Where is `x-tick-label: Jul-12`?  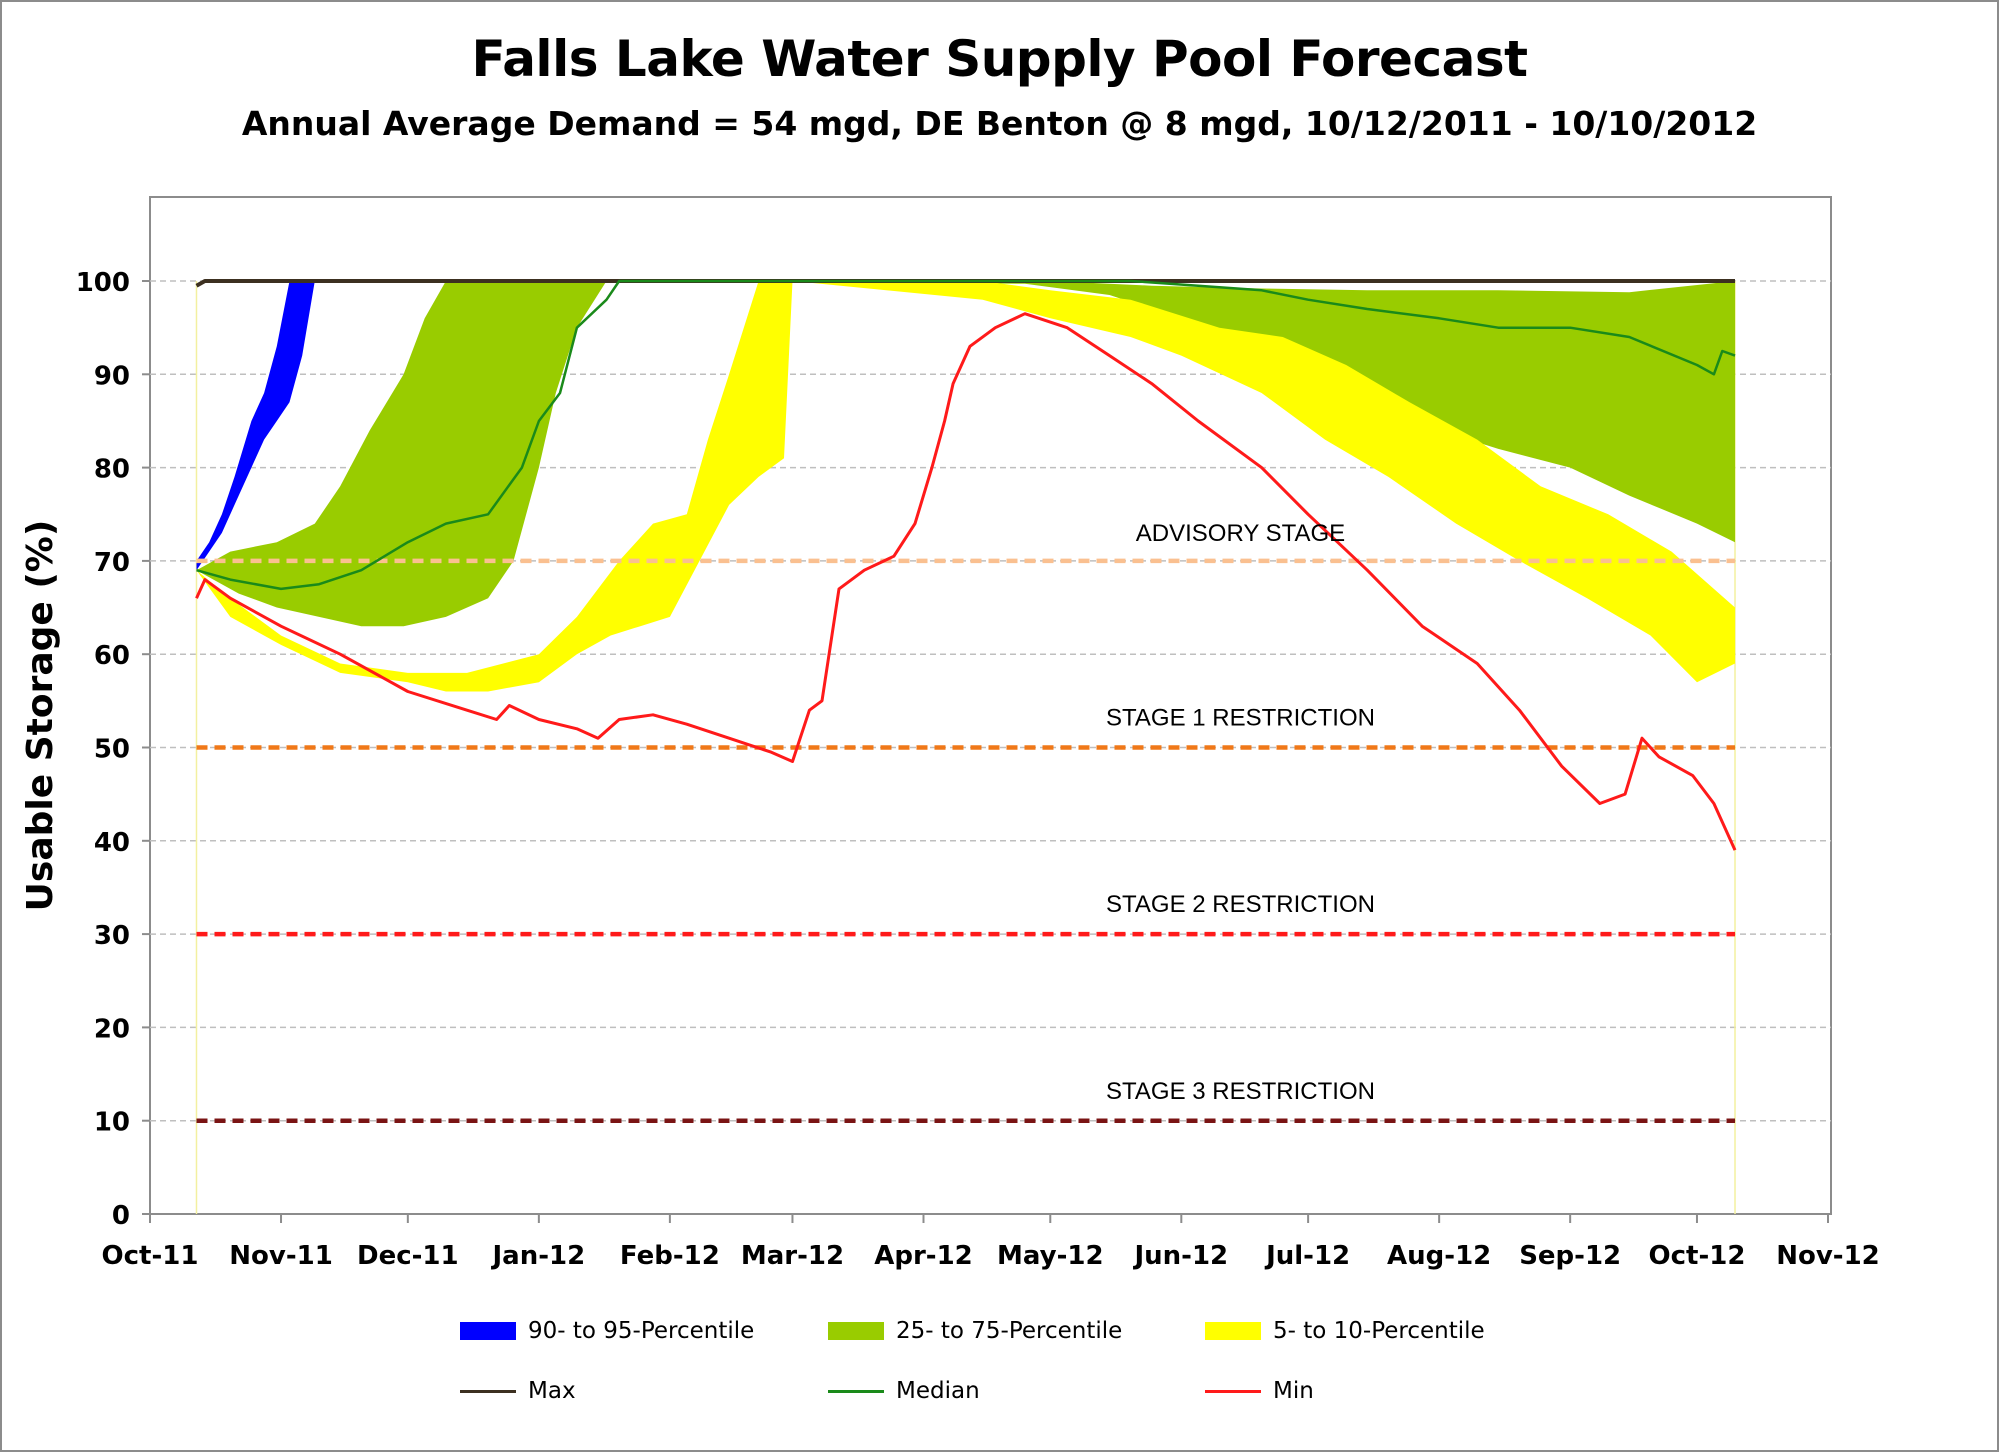
x-tick-label: Jul-12 is located at coordinates (1307, 1256).